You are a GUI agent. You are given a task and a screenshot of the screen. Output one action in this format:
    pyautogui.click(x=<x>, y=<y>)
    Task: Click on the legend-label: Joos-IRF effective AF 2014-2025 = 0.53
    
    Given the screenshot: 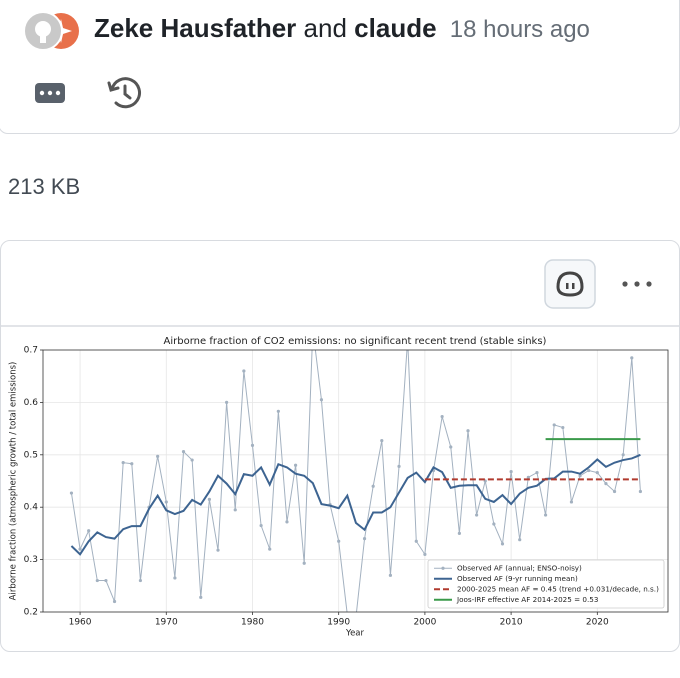 What is the action you would take?
    pyautogui.click(x=527, y=599)
    